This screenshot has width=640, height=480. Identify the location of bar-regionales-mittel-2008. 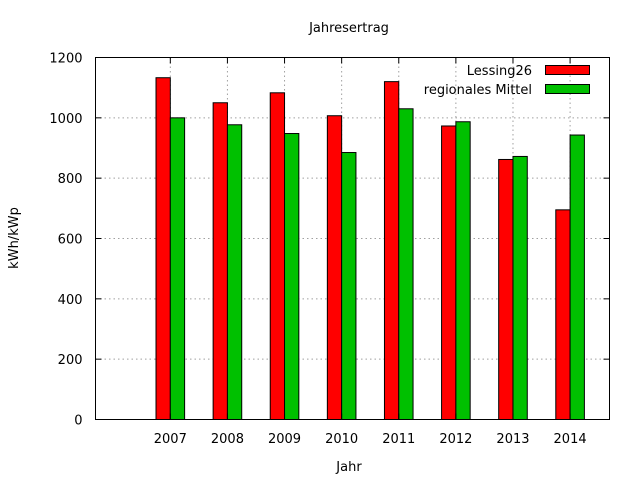
(234, 272).